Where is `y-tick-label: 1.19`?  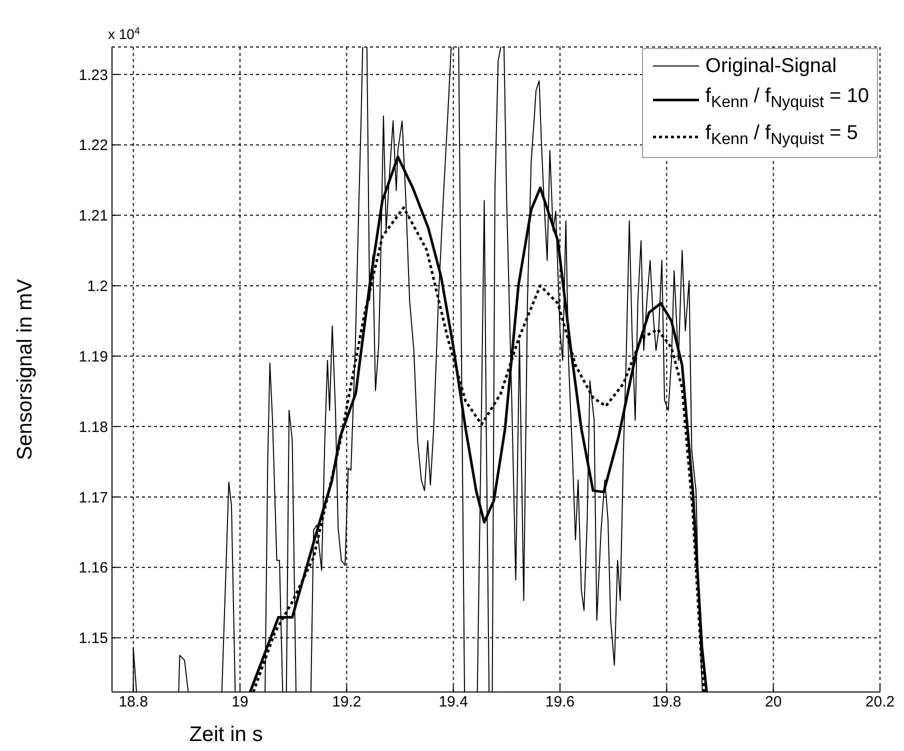
y-tick-label: 1.19 is located at coordinates (93, 357).